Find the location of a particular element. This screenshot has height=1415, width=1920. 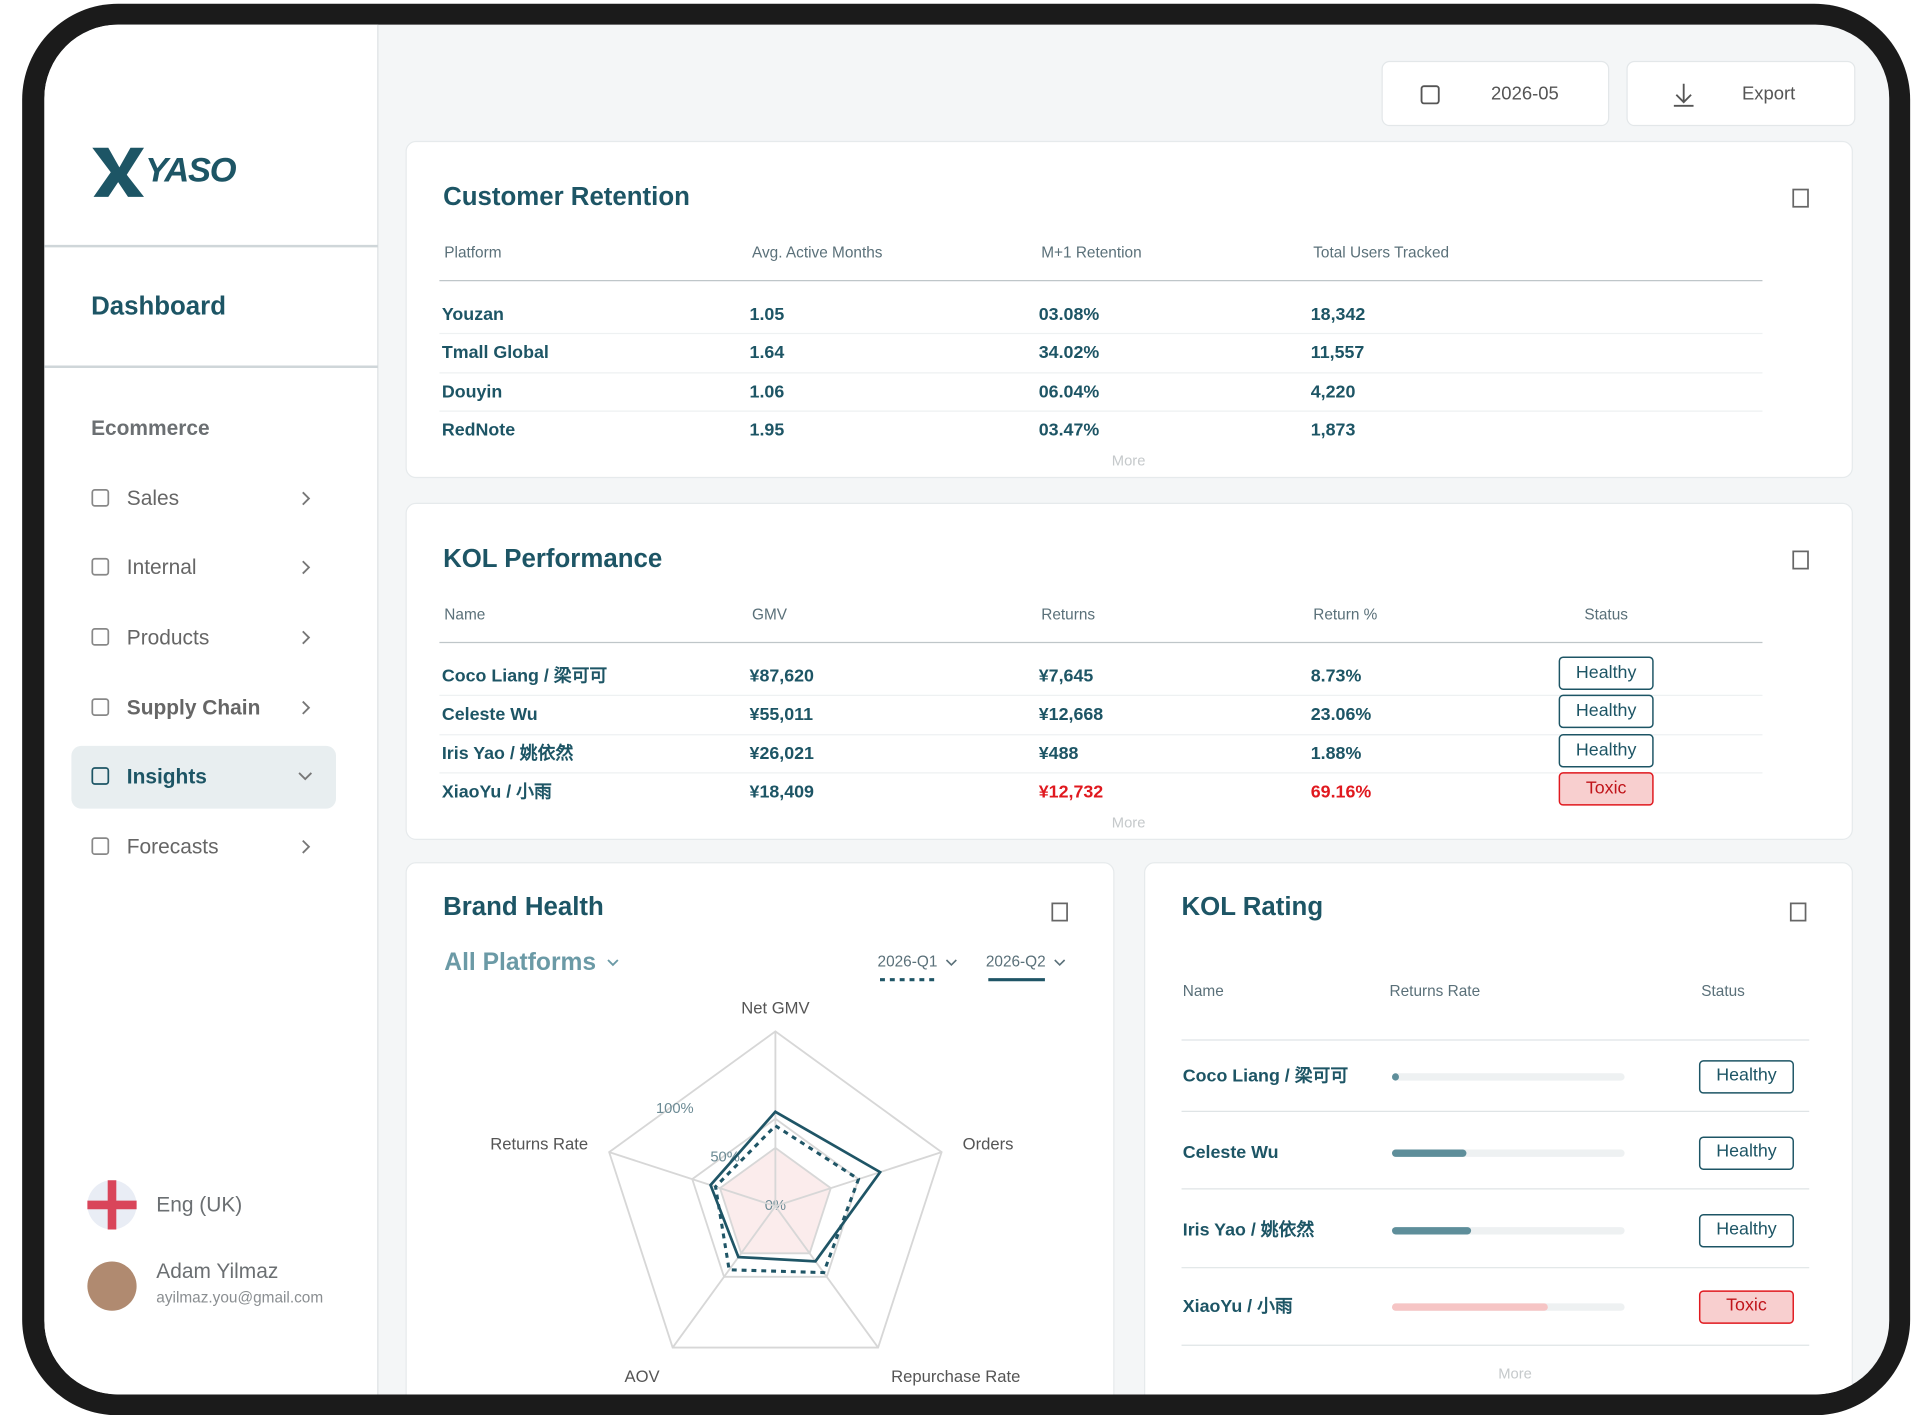

language: Eng (UK) is located at coordinates (199, 1205).